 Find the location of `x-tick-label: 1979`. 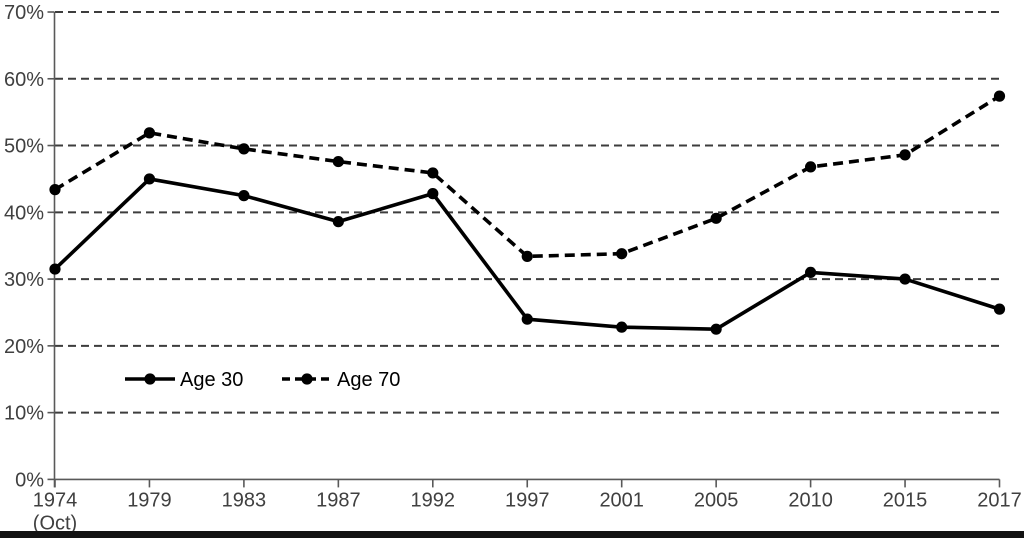

x-tick-label: 1979 is located at coordinates (149, 500).